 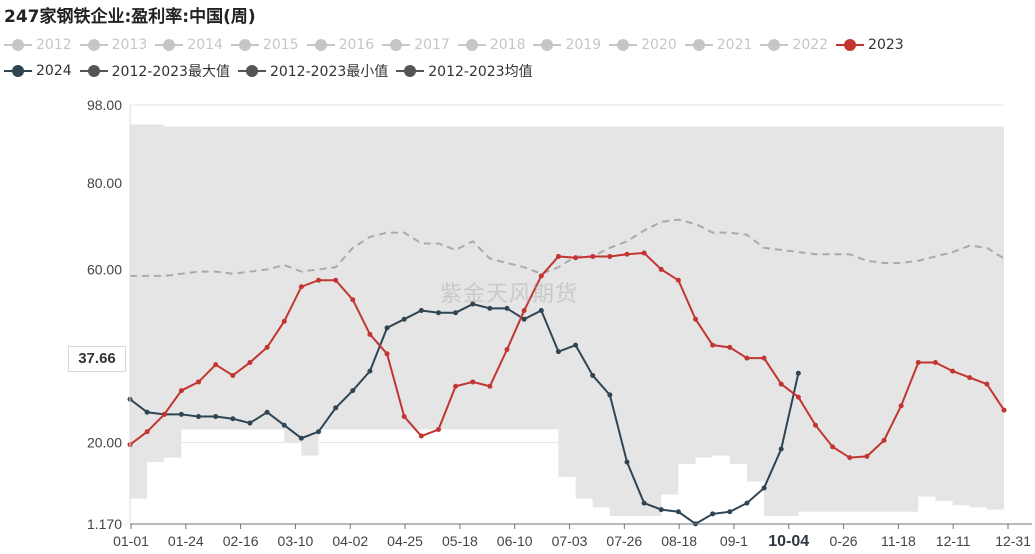 What do you see at coordinates (870, 45) in the screenshot?
I see `legend-item-year-11: 2023` at bounding box center [870, 45].